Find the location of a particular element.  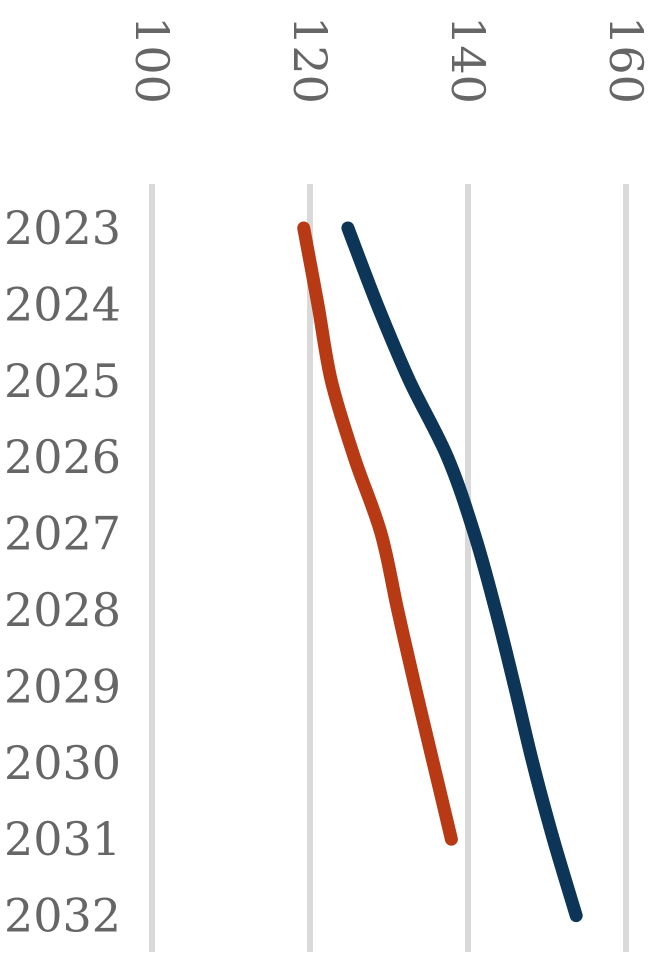

y-tick-label-2032: 2032 is located at coordinates (62, 916).